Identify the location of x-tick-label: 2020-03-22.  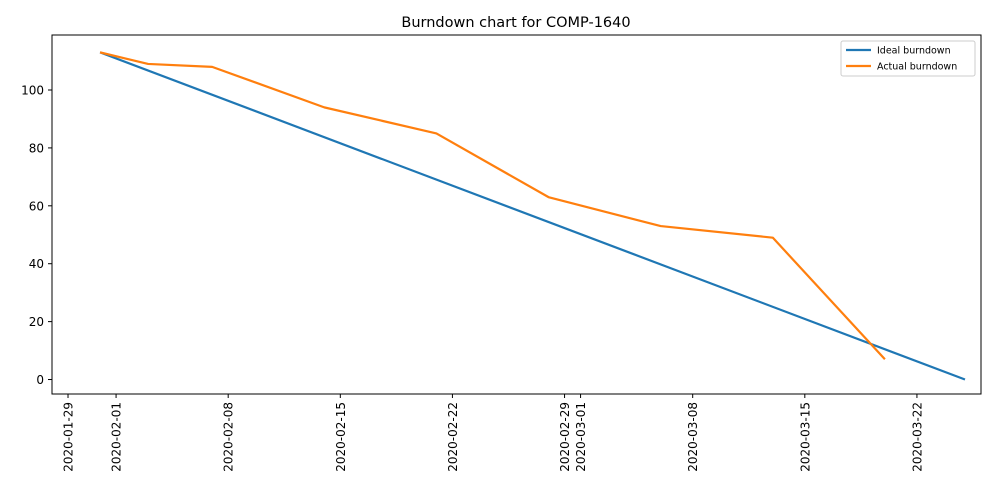
(917, 437).